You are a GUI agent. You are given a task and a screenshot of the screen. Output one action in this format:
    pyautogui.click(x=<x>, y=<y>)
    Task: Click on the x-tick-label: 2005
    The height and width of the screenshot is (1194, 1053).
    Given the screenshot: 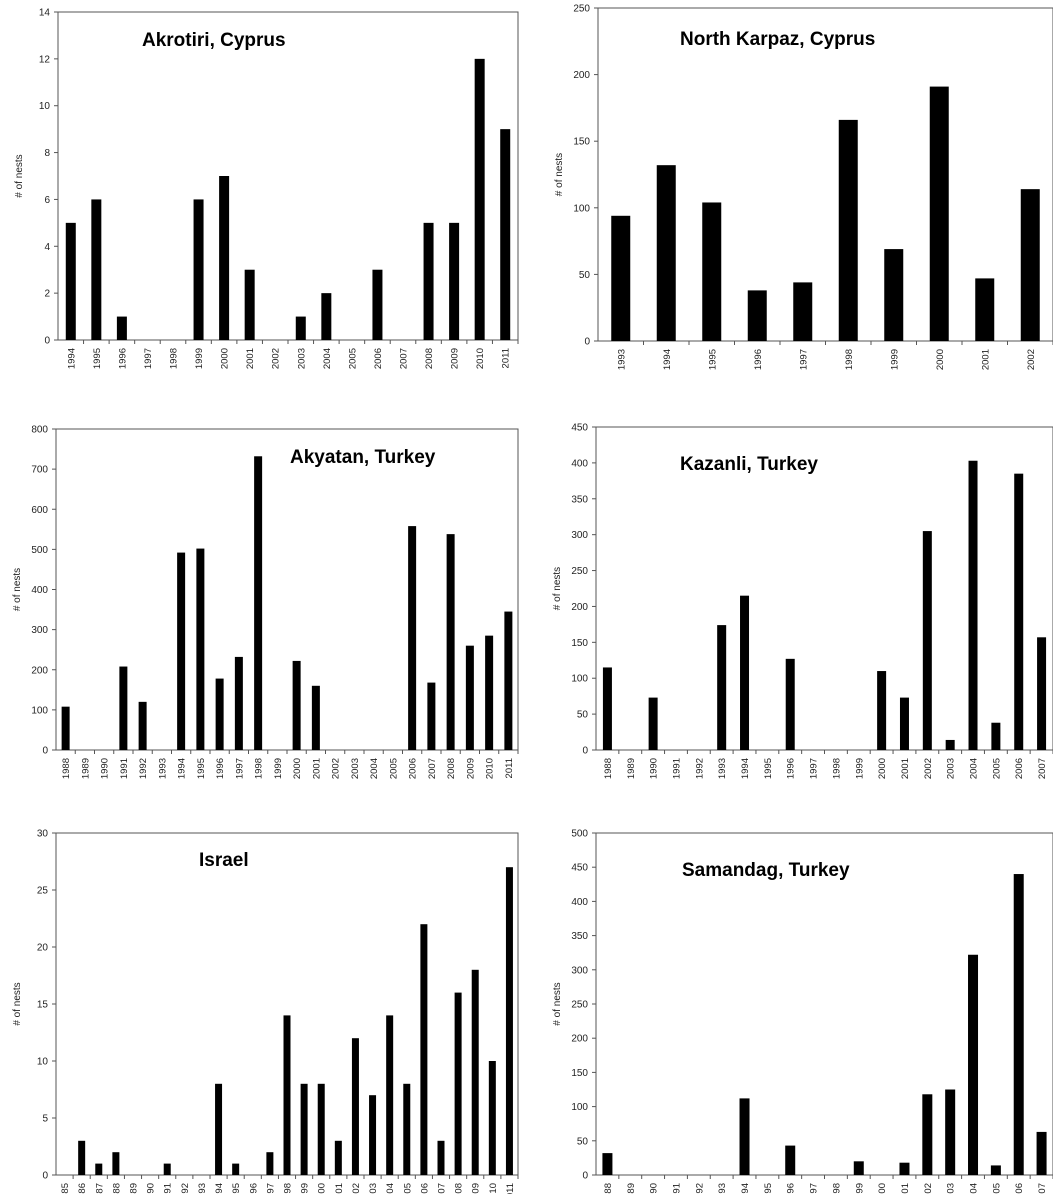 What is the action you would take?
    pyautogui.click(x=393, y=768)
    